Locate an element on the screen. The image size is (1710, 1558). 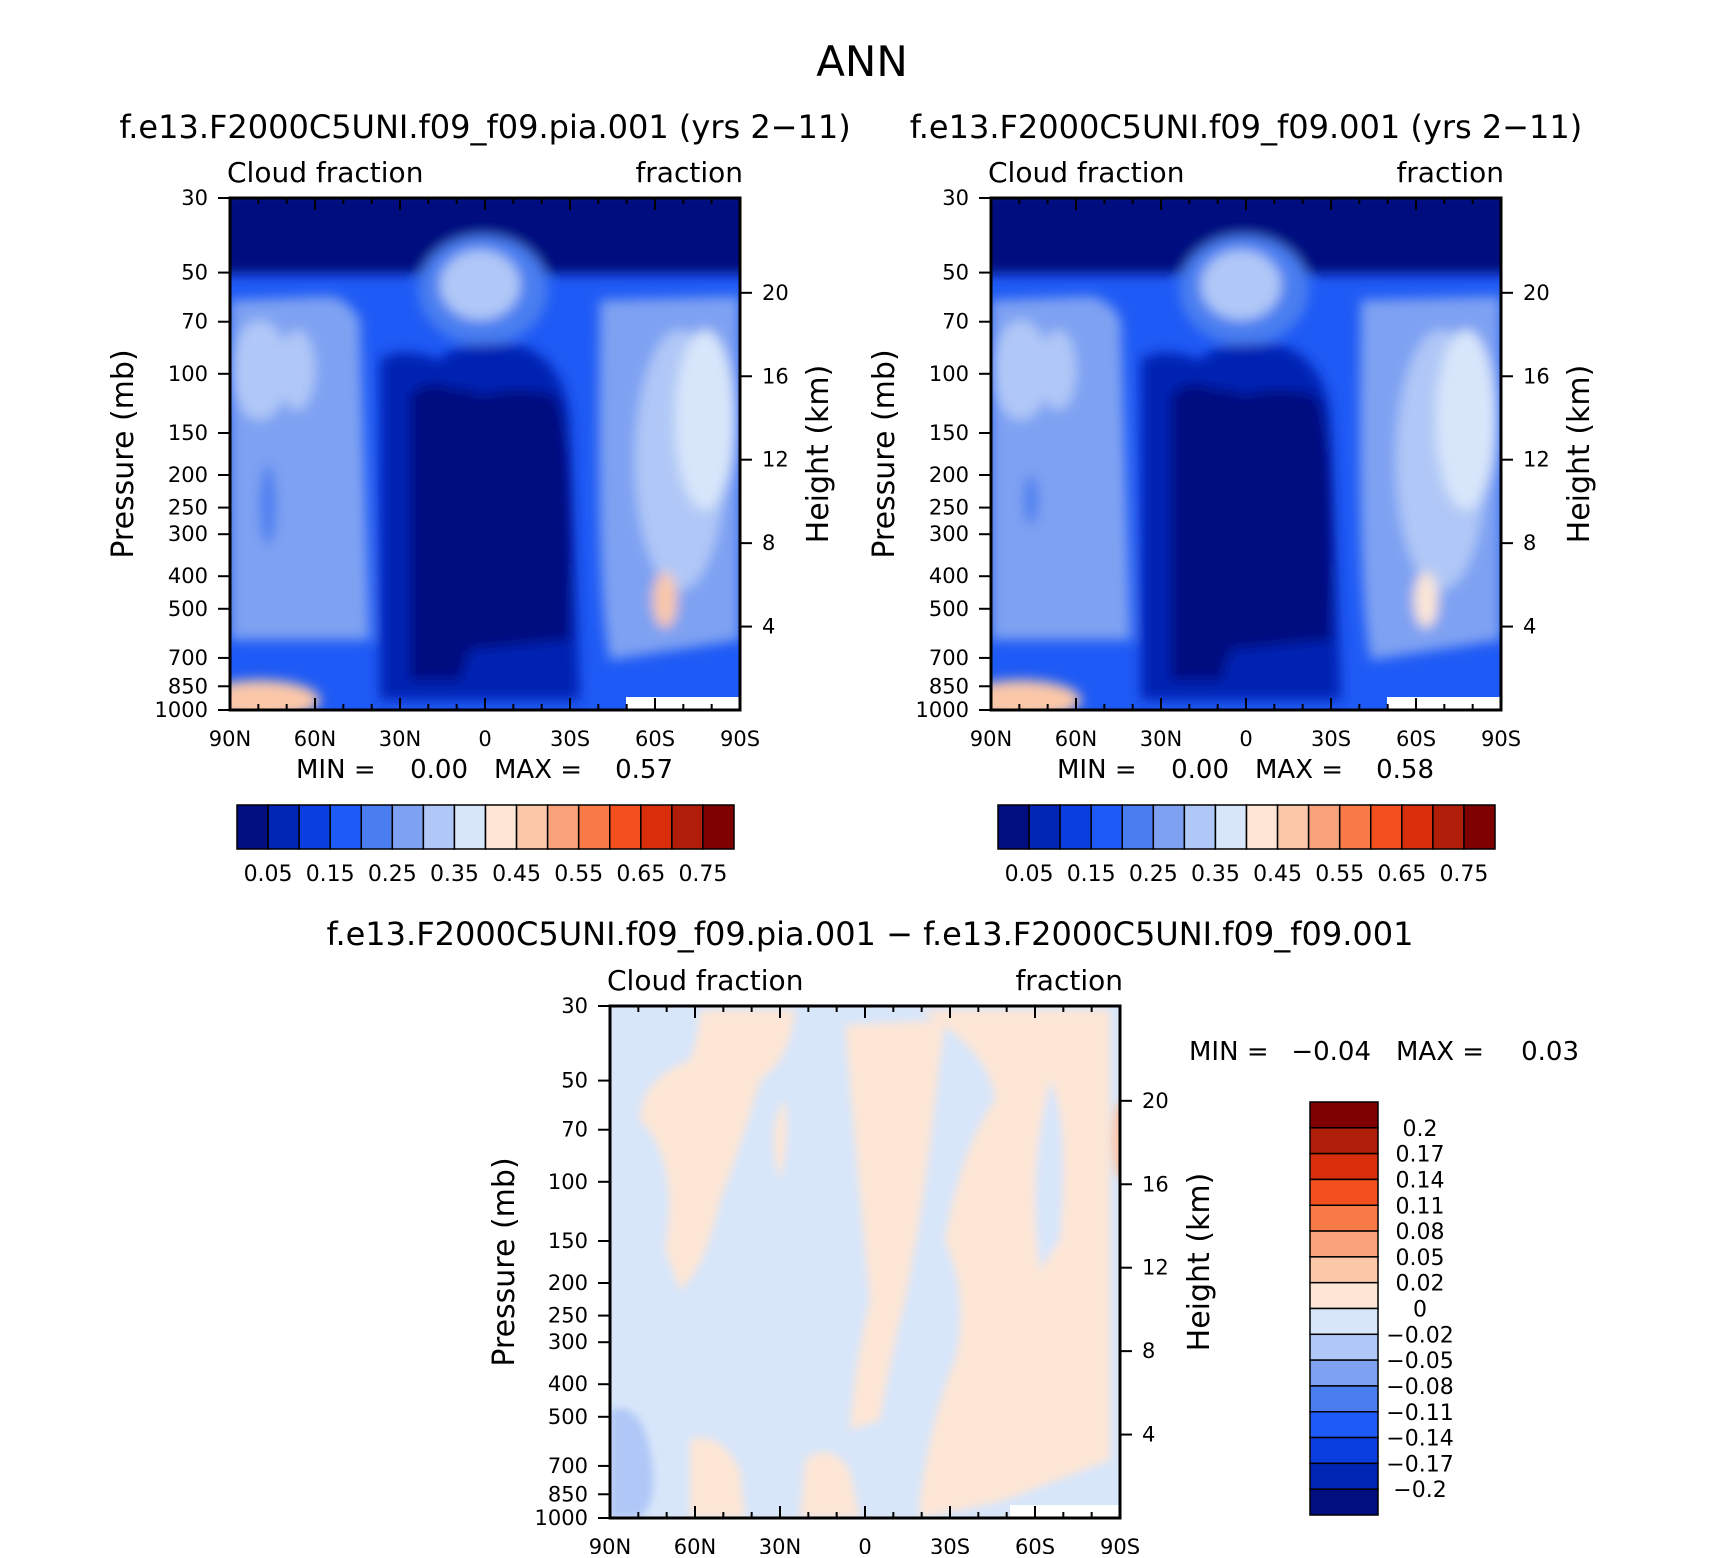
colorbar-label: −0.08 is located at coordinates (1419, 1387).